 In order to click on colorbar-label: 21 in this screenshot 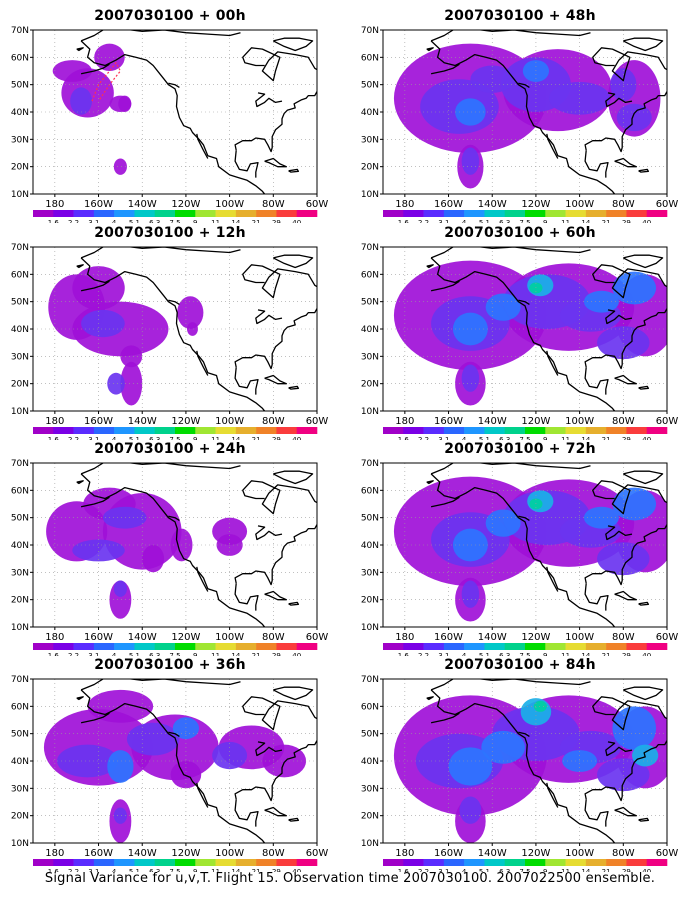, I will do `click(256, 221)`.